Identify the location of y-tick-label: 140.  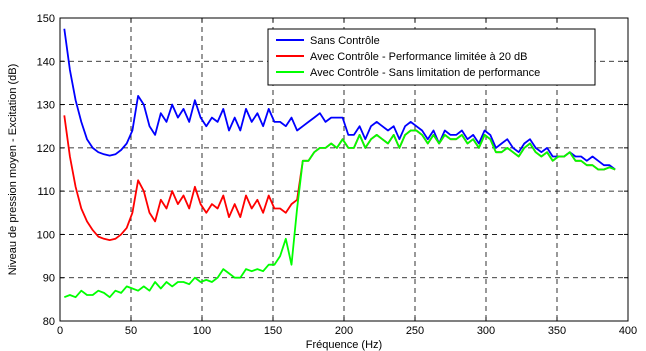
(46, 62).